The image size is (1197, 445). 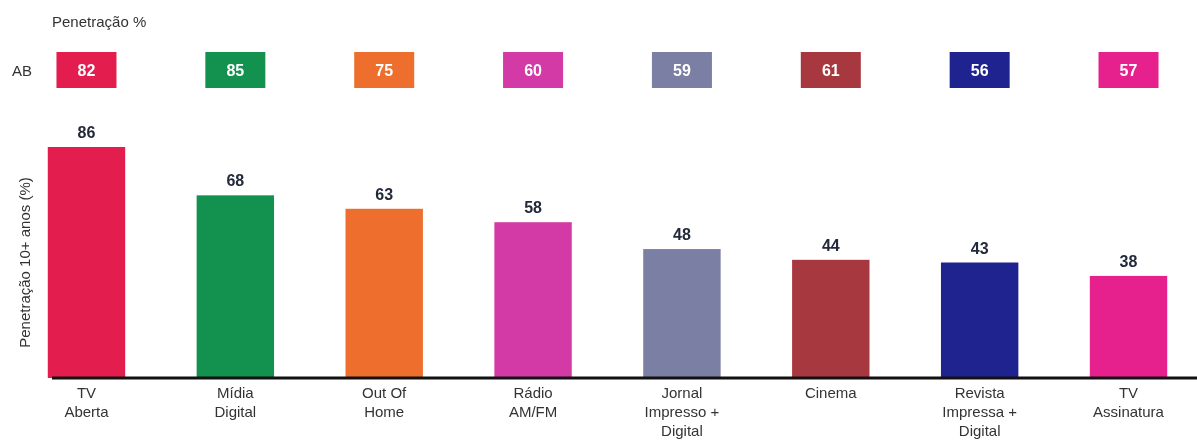 What do you see at coordinates (235, 181) in the screenshot?
I see `data-label: 68` at bounding box center [235, 181].